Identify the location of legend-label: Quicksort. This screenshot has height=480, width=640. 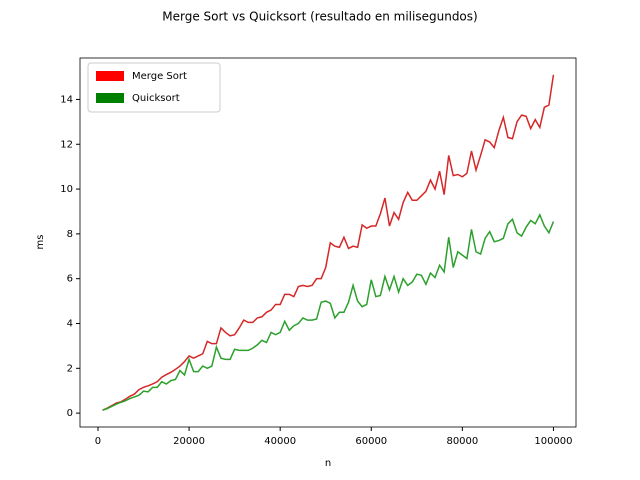
(156, 98).